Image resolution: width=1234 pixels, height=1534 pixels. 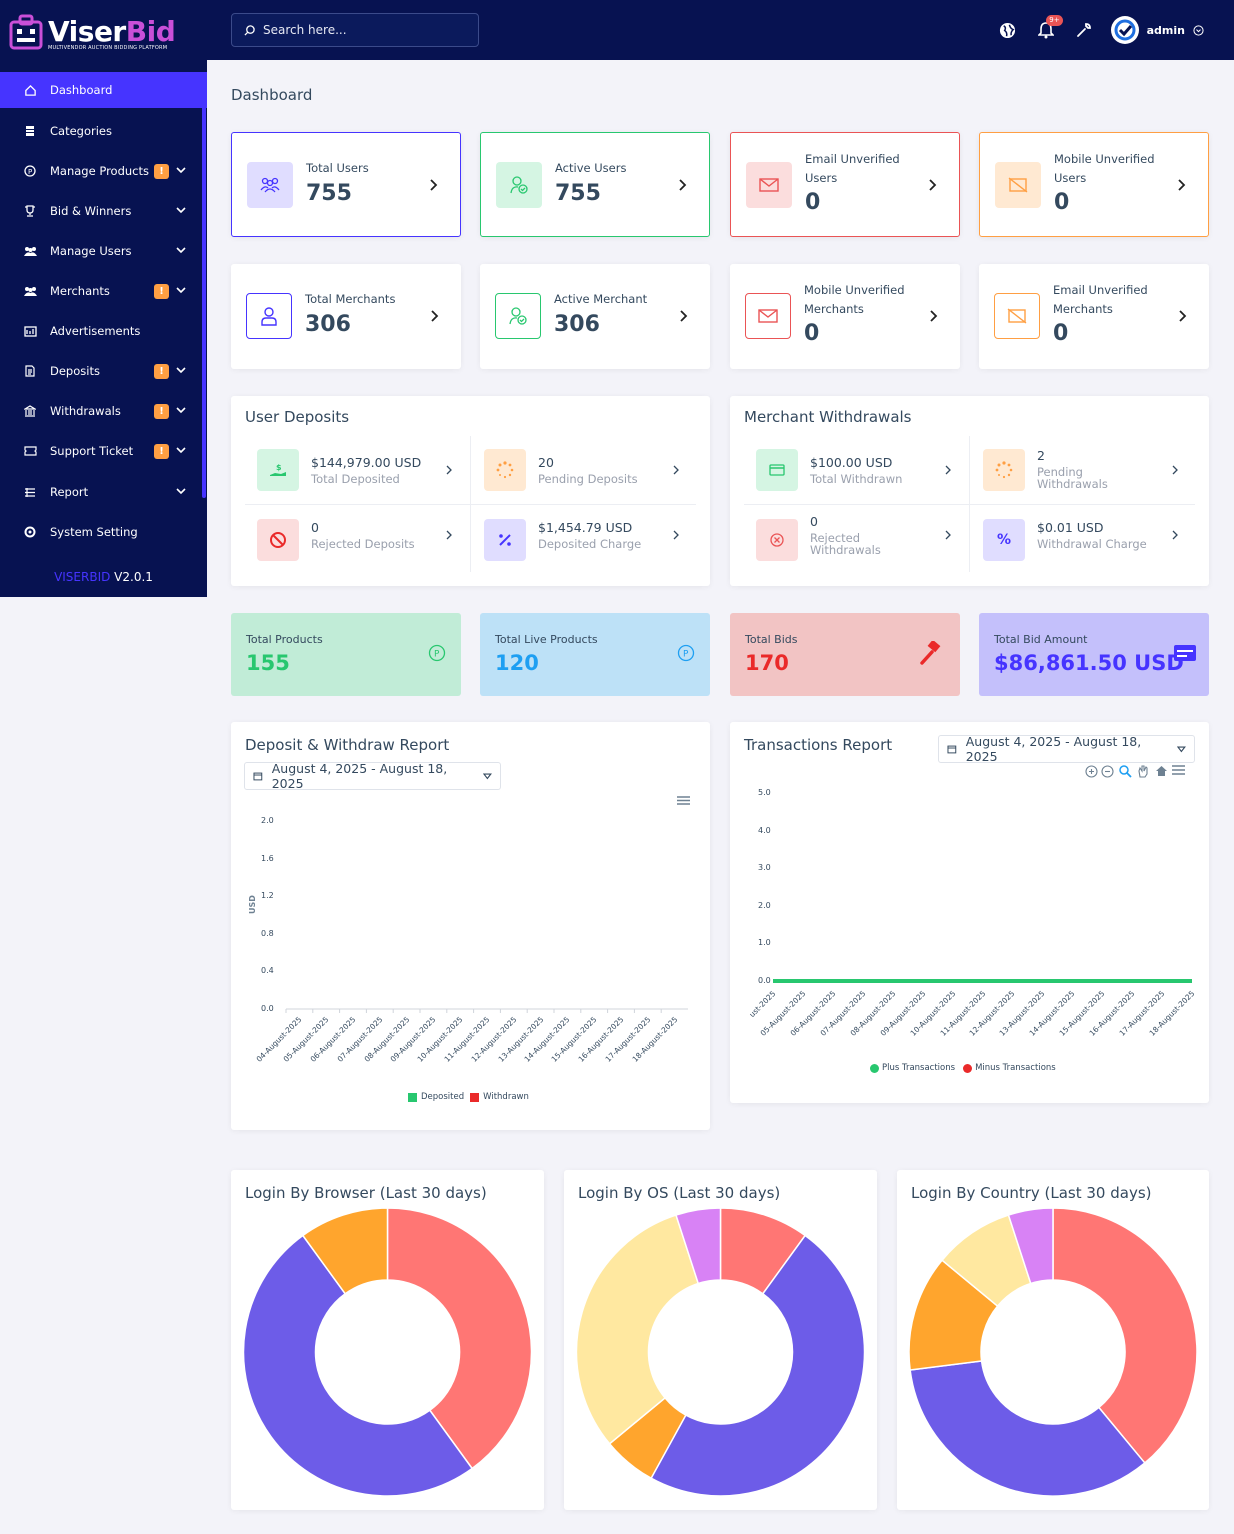 I want to click on widget-deposited-charge: $1,454.79 USD Deposited Charge, so click(x=585, y=540).